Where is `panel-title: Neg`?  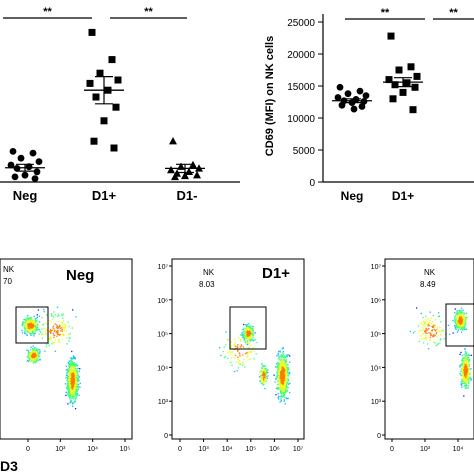 panel-title: Neg is located at coordinates (80, 275).